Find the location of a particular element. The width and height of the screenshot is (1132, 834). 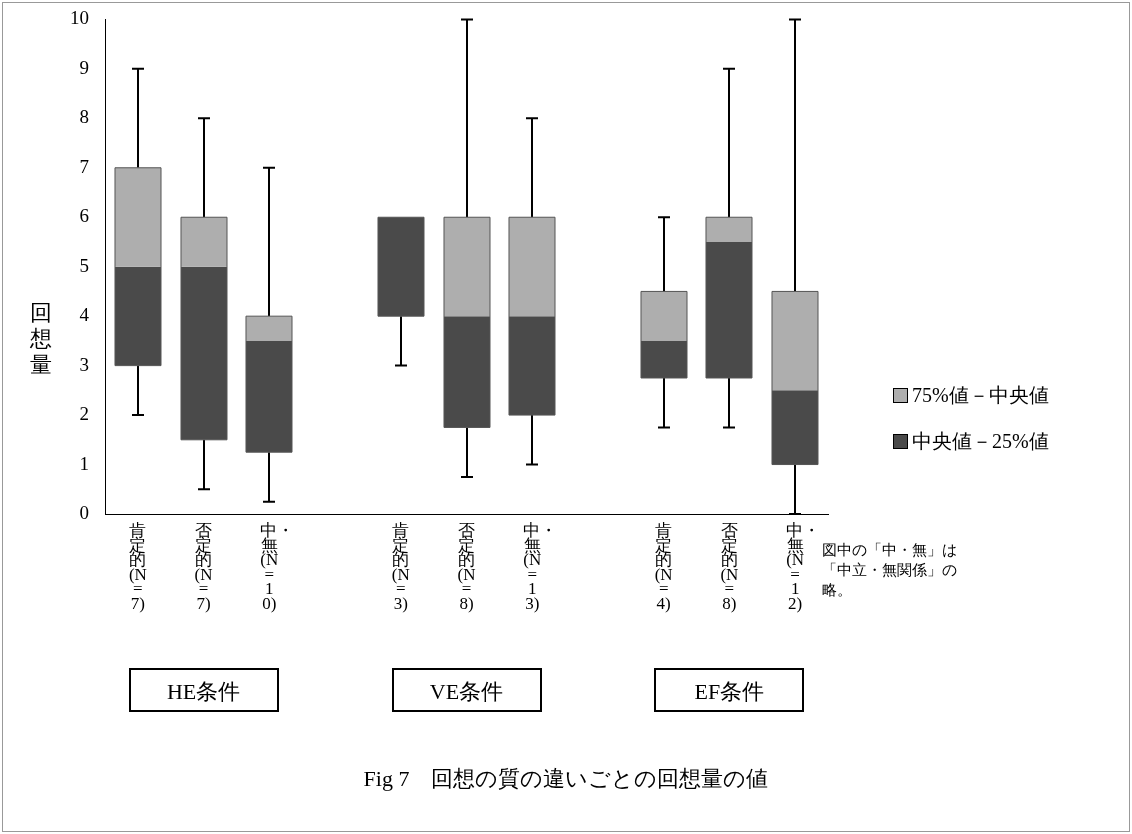

y-tick-label: 10 is located at coordinates (79, 18).